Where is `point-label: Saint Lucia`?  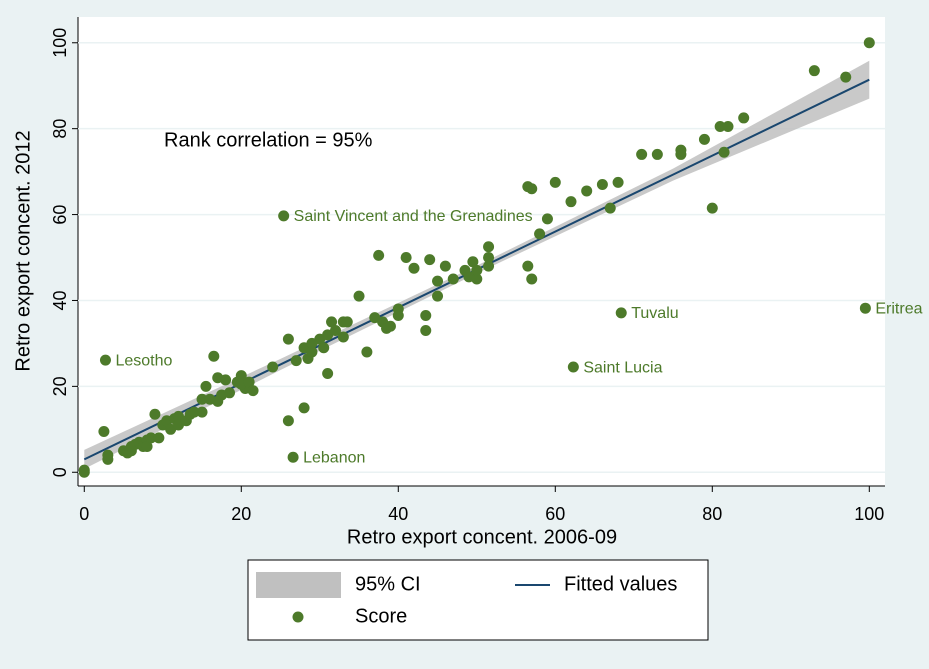 point-label: Saint Lucia is located at coordinates (622, 367).